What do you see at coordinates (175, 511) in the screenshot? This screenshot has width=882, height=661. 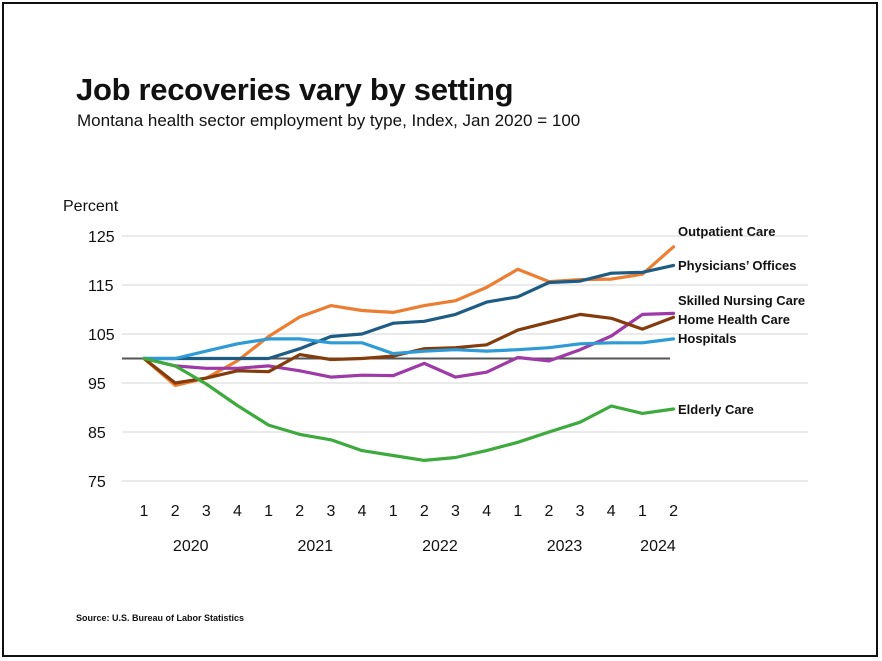 I see `x-tick-1: 2` at bounding box center [175, 511].